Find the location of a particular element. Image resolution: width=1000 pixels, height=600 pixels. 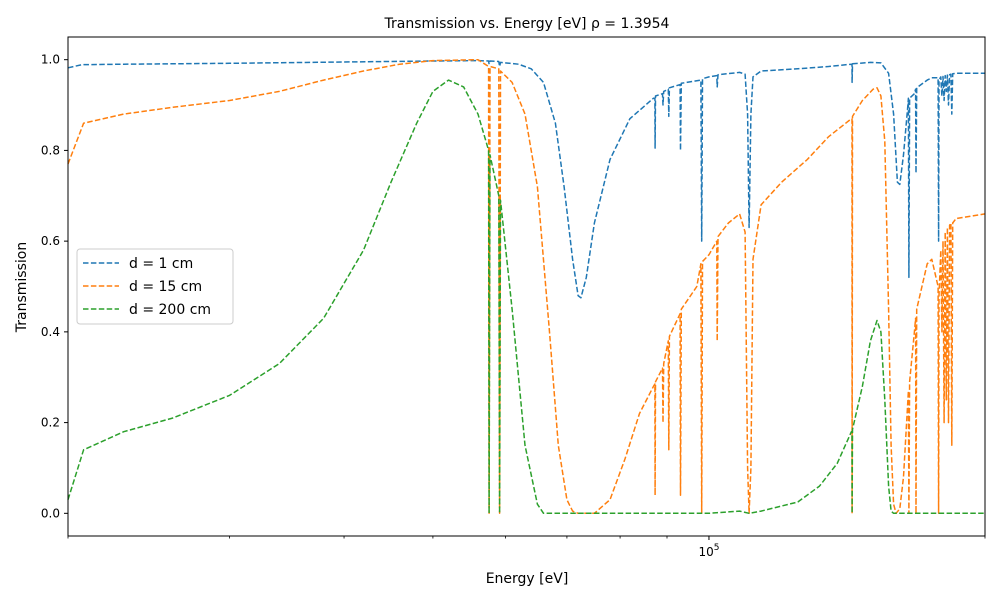

y-tick-label: 0.8 is located at coordinates (50, 150).